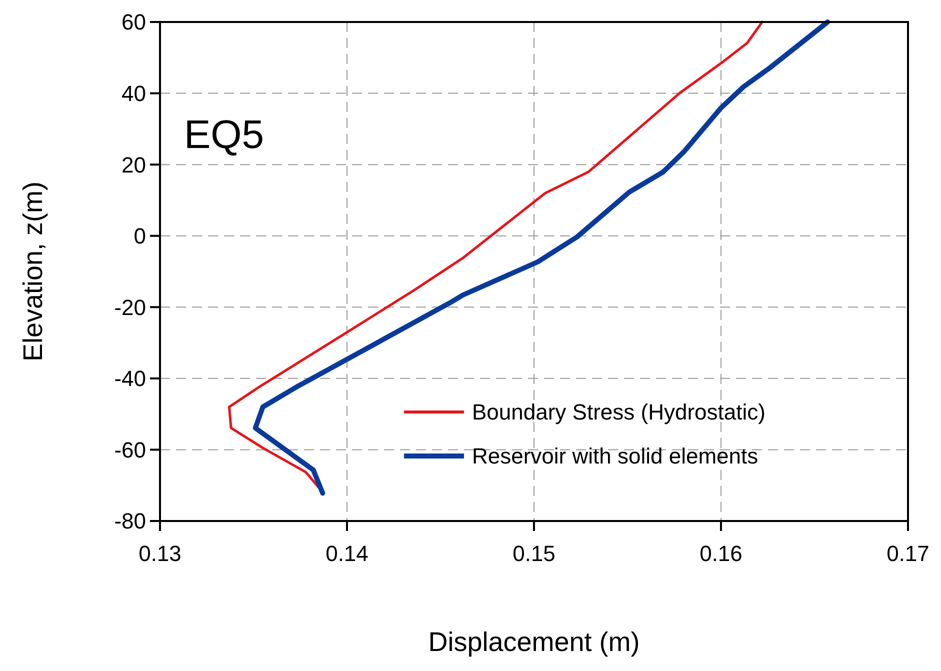 The image size is (941, 671). Describe the element at coordinates (140, 236) in the screenshot. I see `y-tick-label: 0` at that location.